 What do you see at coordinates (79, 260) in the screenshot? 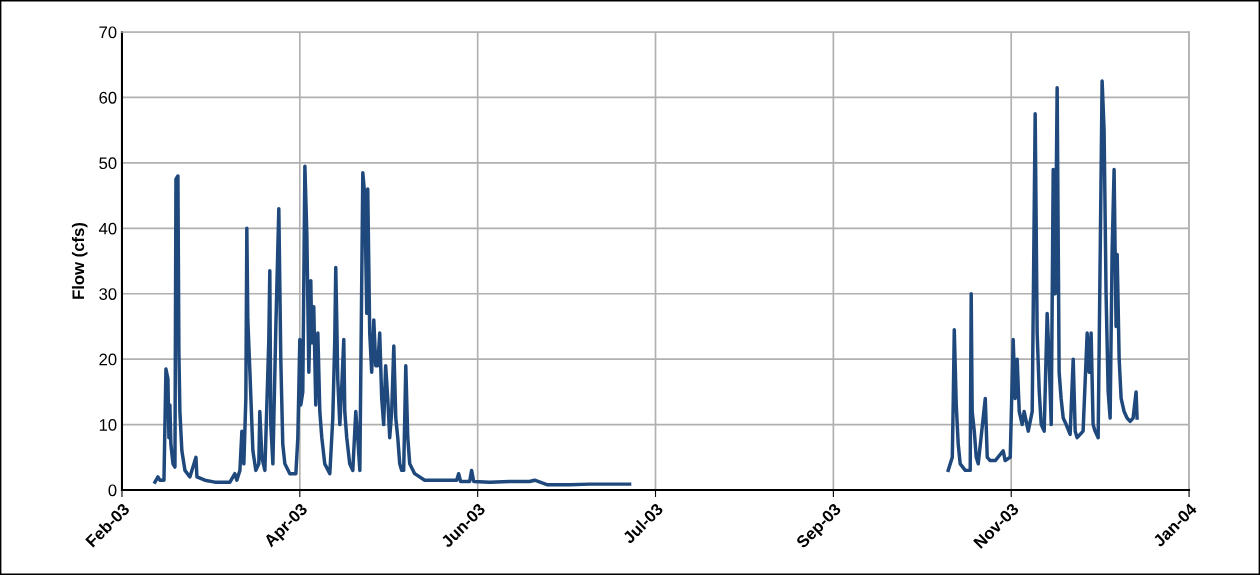
I see `y-axis-title: Flow (cfs)` at bounding box center [79, 260].